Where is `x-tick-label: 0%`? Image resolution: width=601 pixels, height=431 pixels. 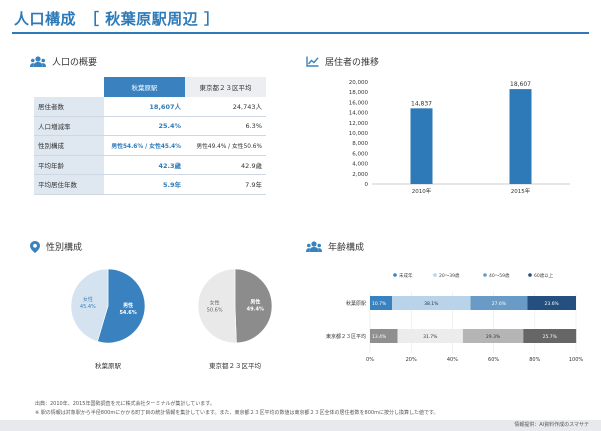 x-tick-label: 0% is located at coordinates (370, 360).